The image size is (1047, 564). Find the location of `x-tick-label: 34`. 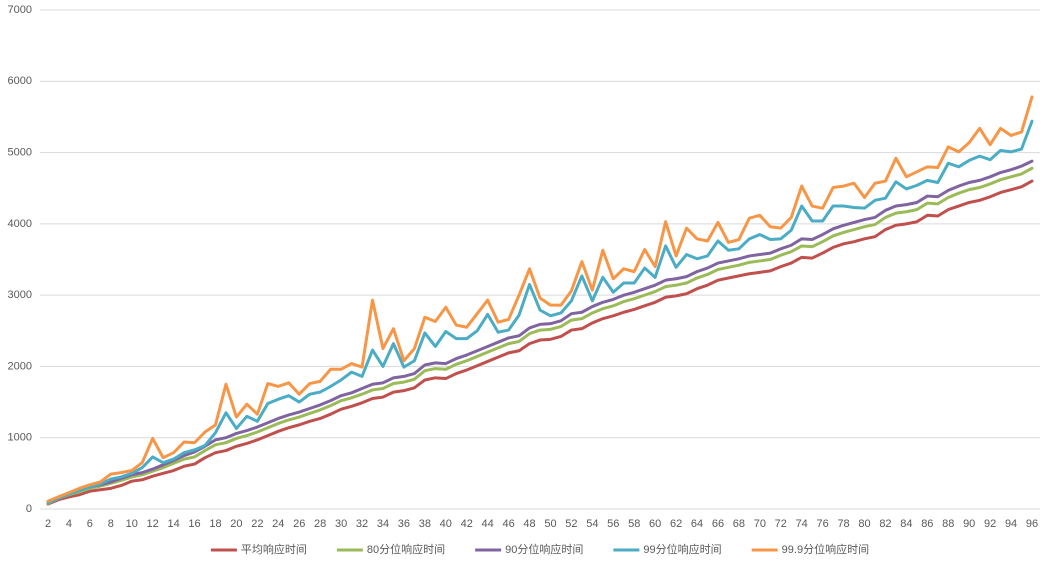

x-tick-label: 34 is located at coordinates (383, 524).